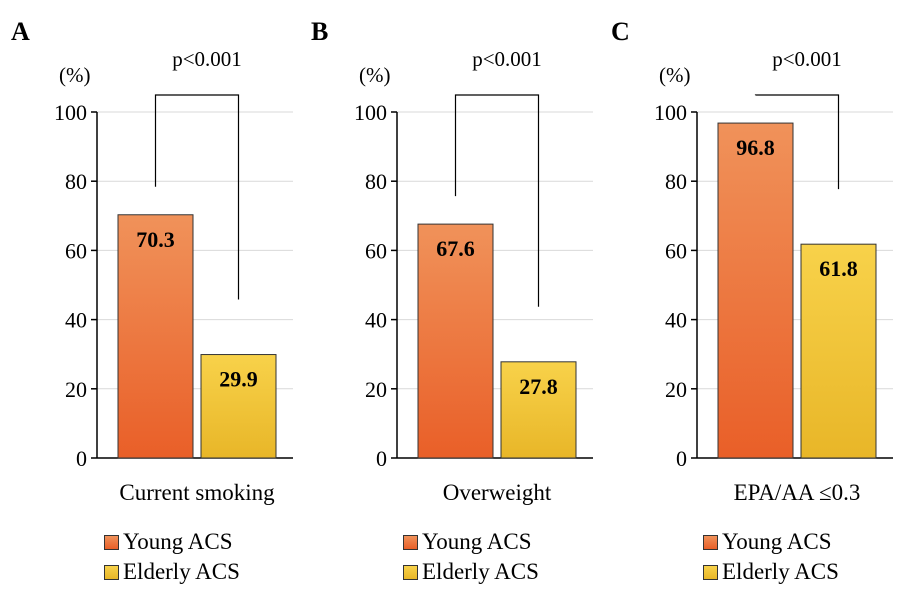 This screenshot has width=898, height=591. Describe the element at coordinates (319, 31) in the screenshot. I see `panel-label: B` at that location.